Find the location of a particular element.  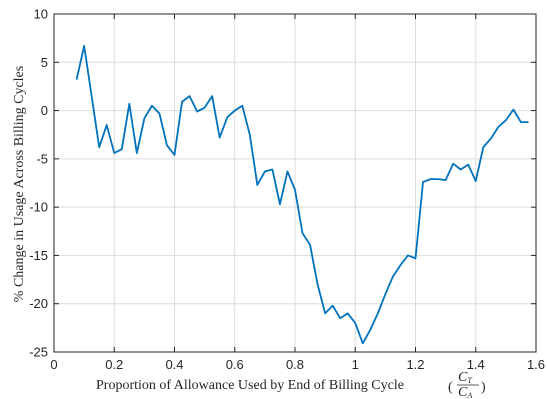

y-tick-label: -20 is located at coordinates (38, 303).